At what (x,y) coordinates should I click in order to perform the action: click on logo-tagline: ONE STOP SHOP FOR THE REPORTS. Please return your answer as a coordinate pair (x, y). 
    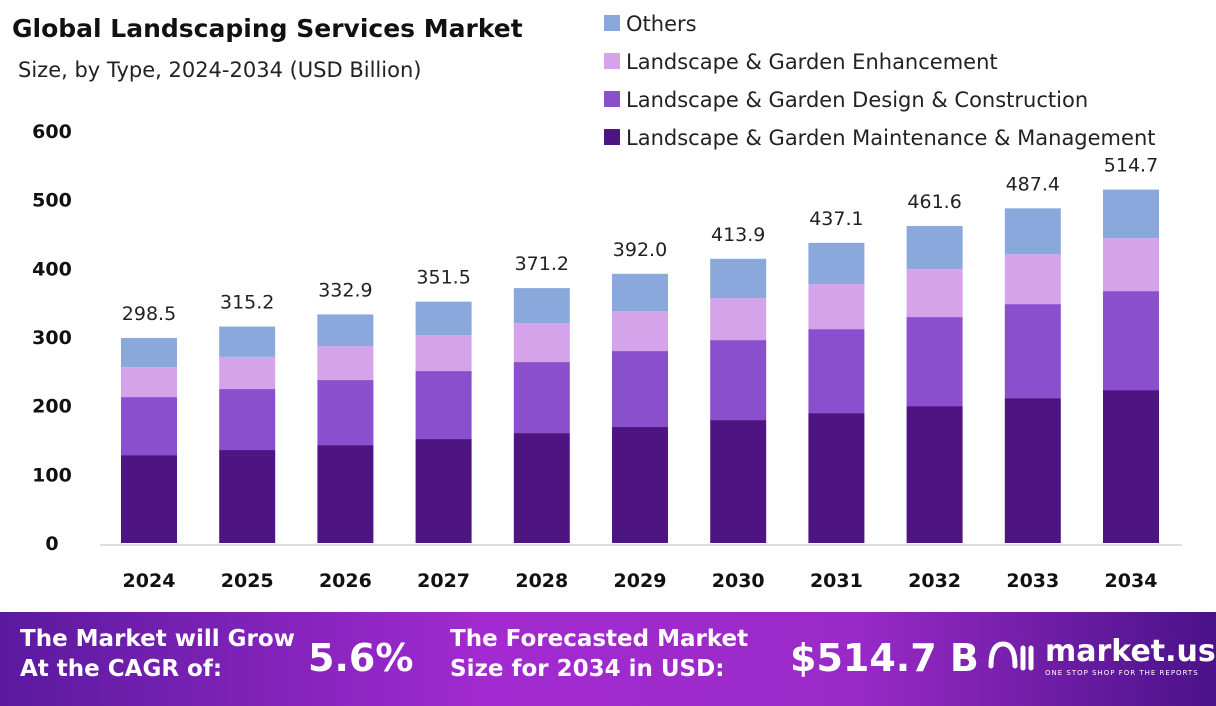
    Looking at the image, I should click on (1122, 673).